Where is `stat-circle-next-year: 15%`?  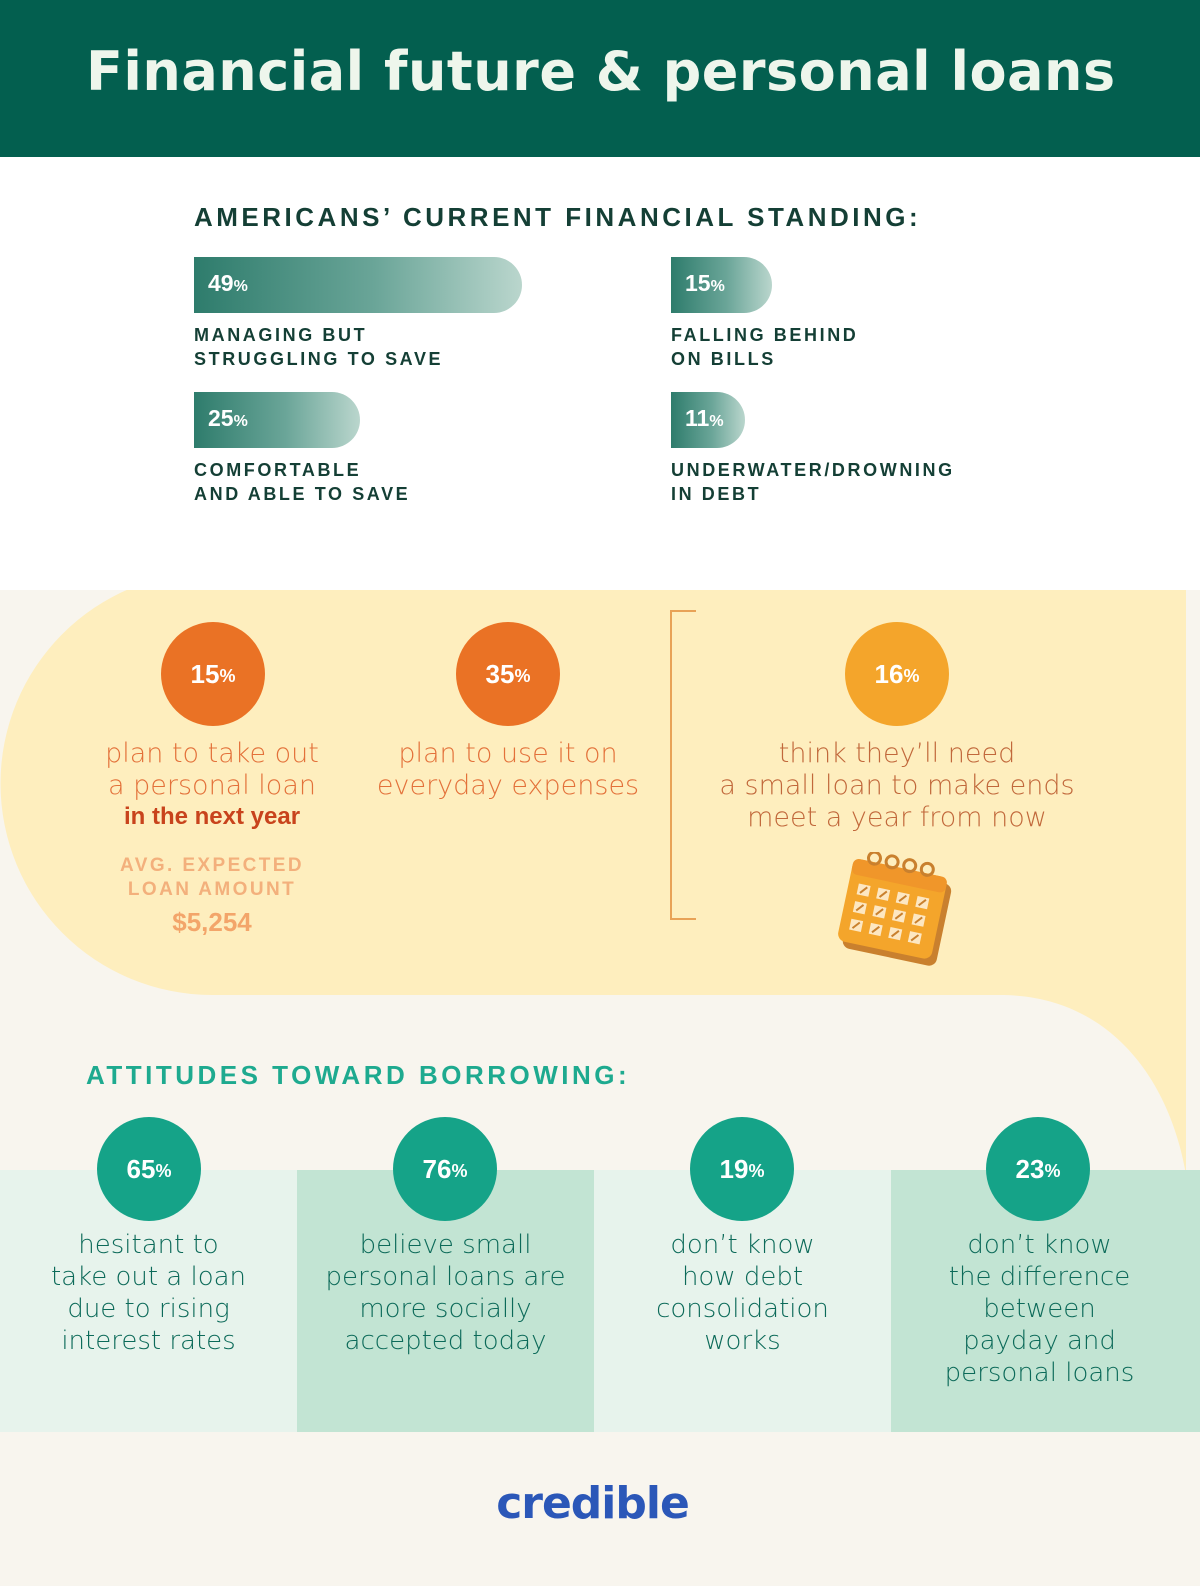
stat-circle-next-year: 15% is located at coordinates (213, 674).